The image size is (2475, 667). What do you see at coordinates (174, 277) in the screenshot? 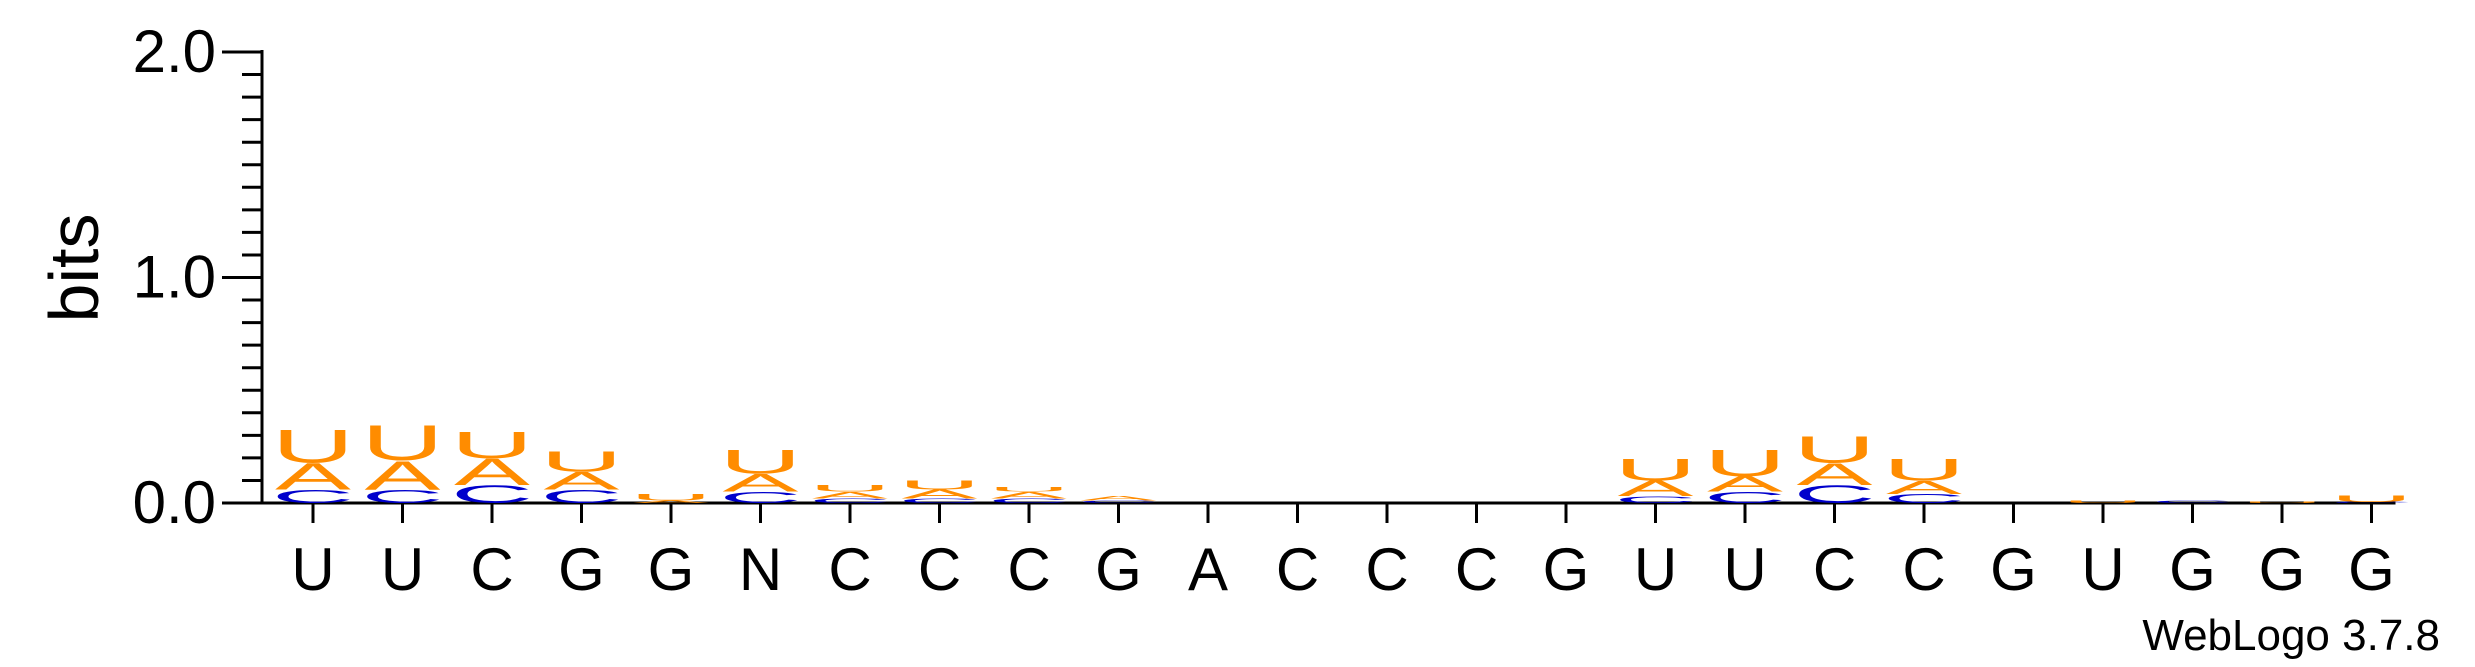
I see `y-tick-label: 1.0` at bounding box center [174, 277].